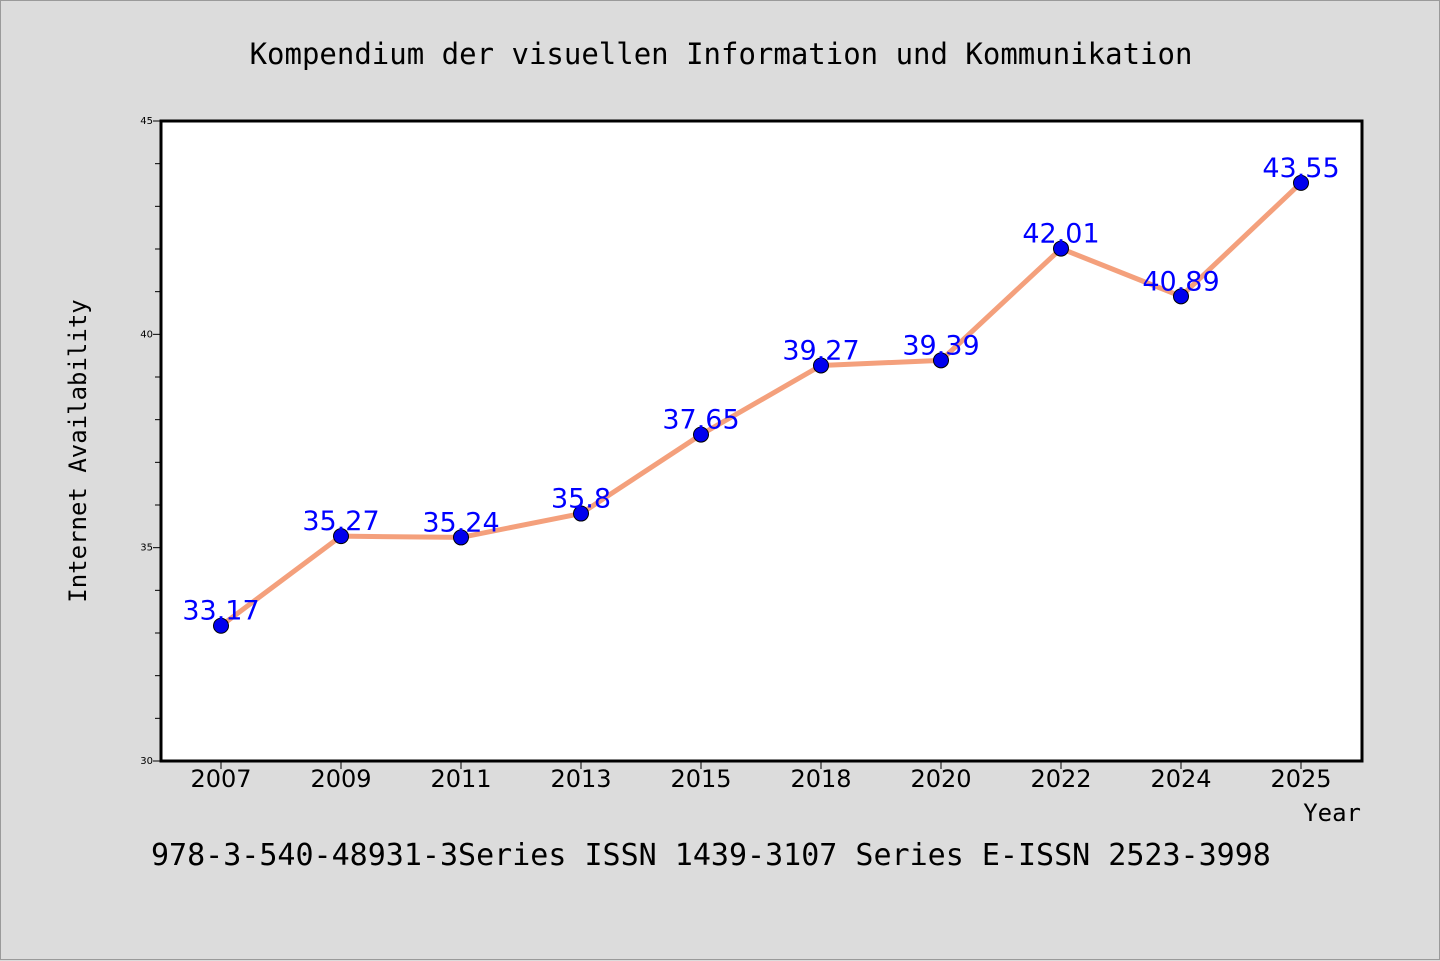 This screenshot has width=1440, height=961. Describe the element at coordinates (581, 499) in the screenshot. I see `data-label: 35.8` at that location.